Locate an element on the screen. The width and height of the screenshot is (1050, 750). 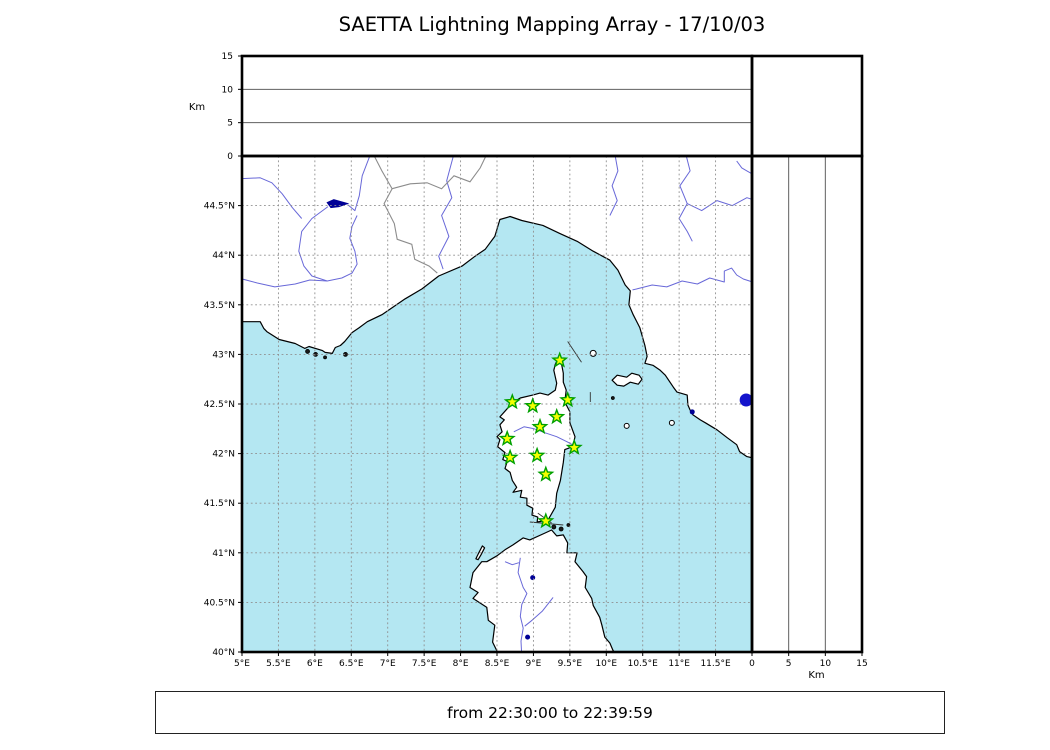
lat-tick-label: 44.5°N is located at coordinates (219, 207).